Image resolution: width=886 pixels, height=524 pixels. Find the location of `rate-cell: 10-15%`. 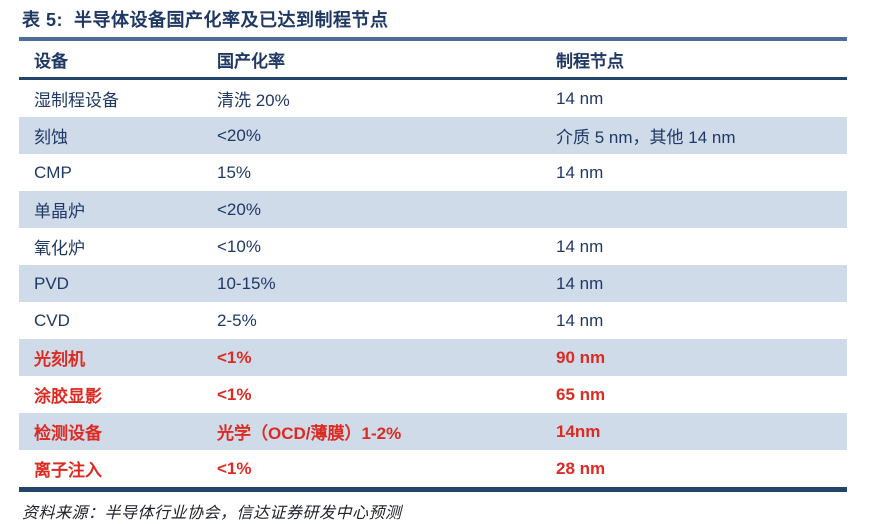

rate-cell: 10-15% is located at coordinates (246, 283).